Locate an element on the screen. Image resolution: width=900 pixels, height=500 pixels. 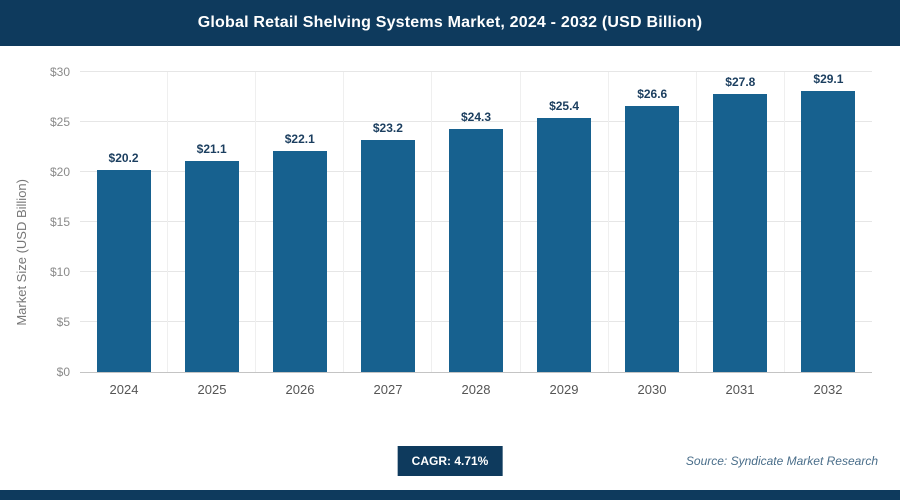
bar-slot: $23.2 is located at coordinates (387, 222).